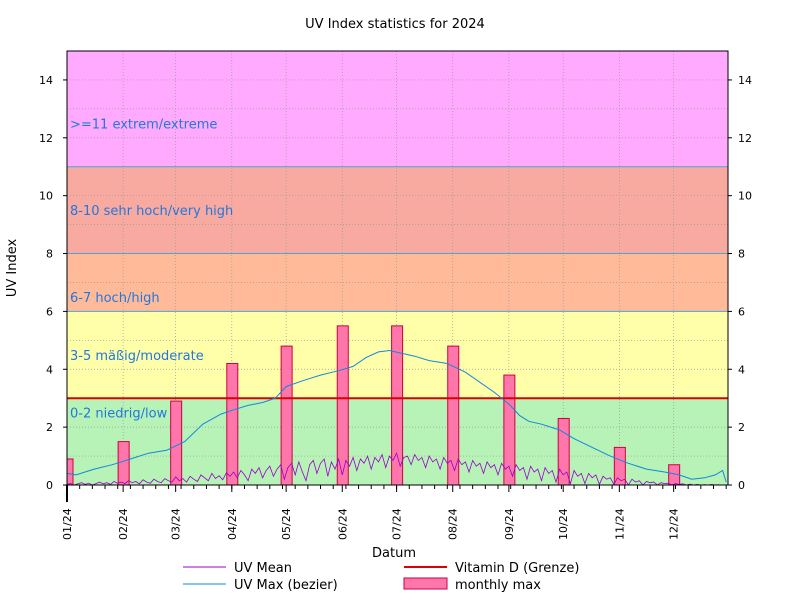 The height and width of the screenshot is (600, 800). What do you see at coordinates (49, 369) in the screenshot?
I see `y-tick-label-left: 4` at bounding box center [49, 369].